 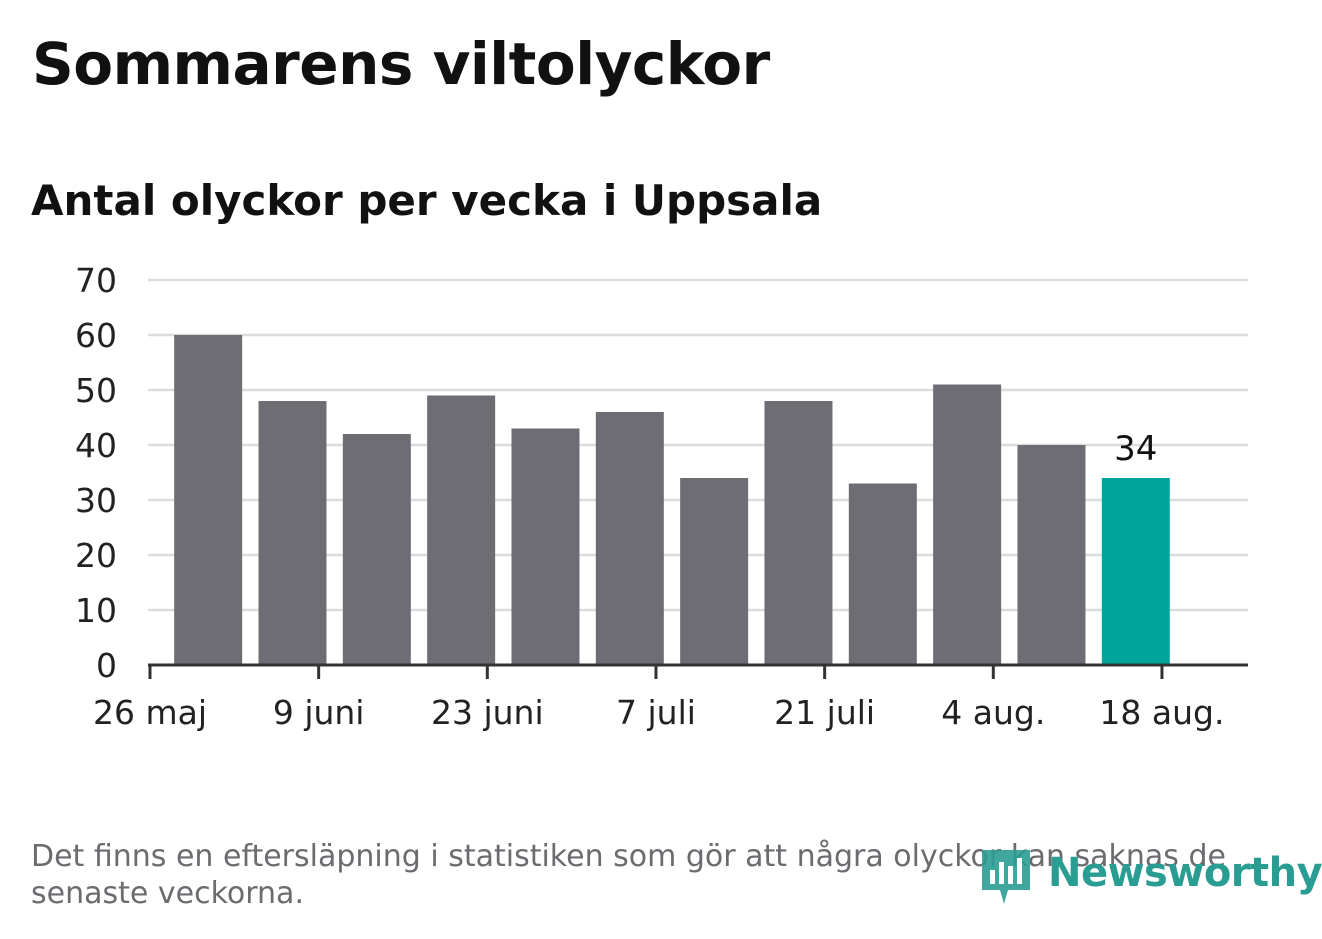 I want to click on y-axis-ticks: 0 10 20 30 40 50 60 70, so click(x=96, y=473).